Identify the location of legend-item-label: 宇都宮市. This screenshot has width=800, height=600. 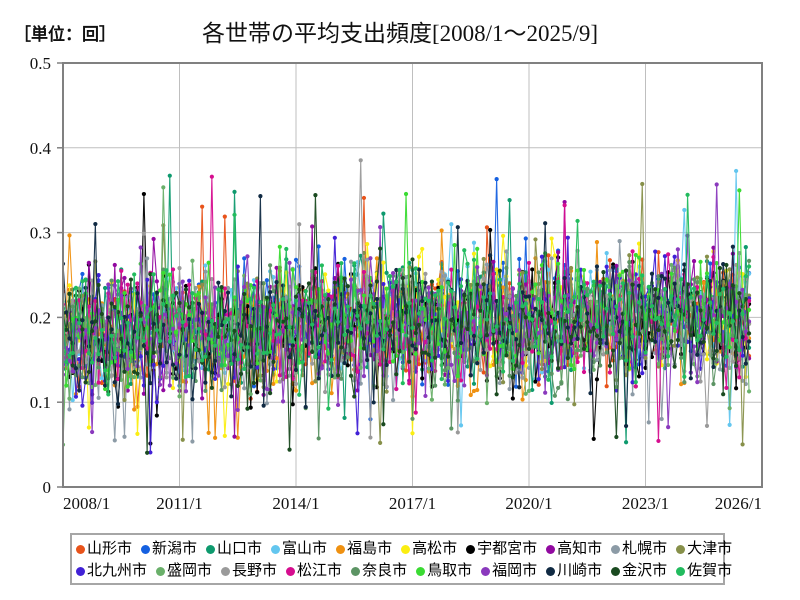
(507, 548).